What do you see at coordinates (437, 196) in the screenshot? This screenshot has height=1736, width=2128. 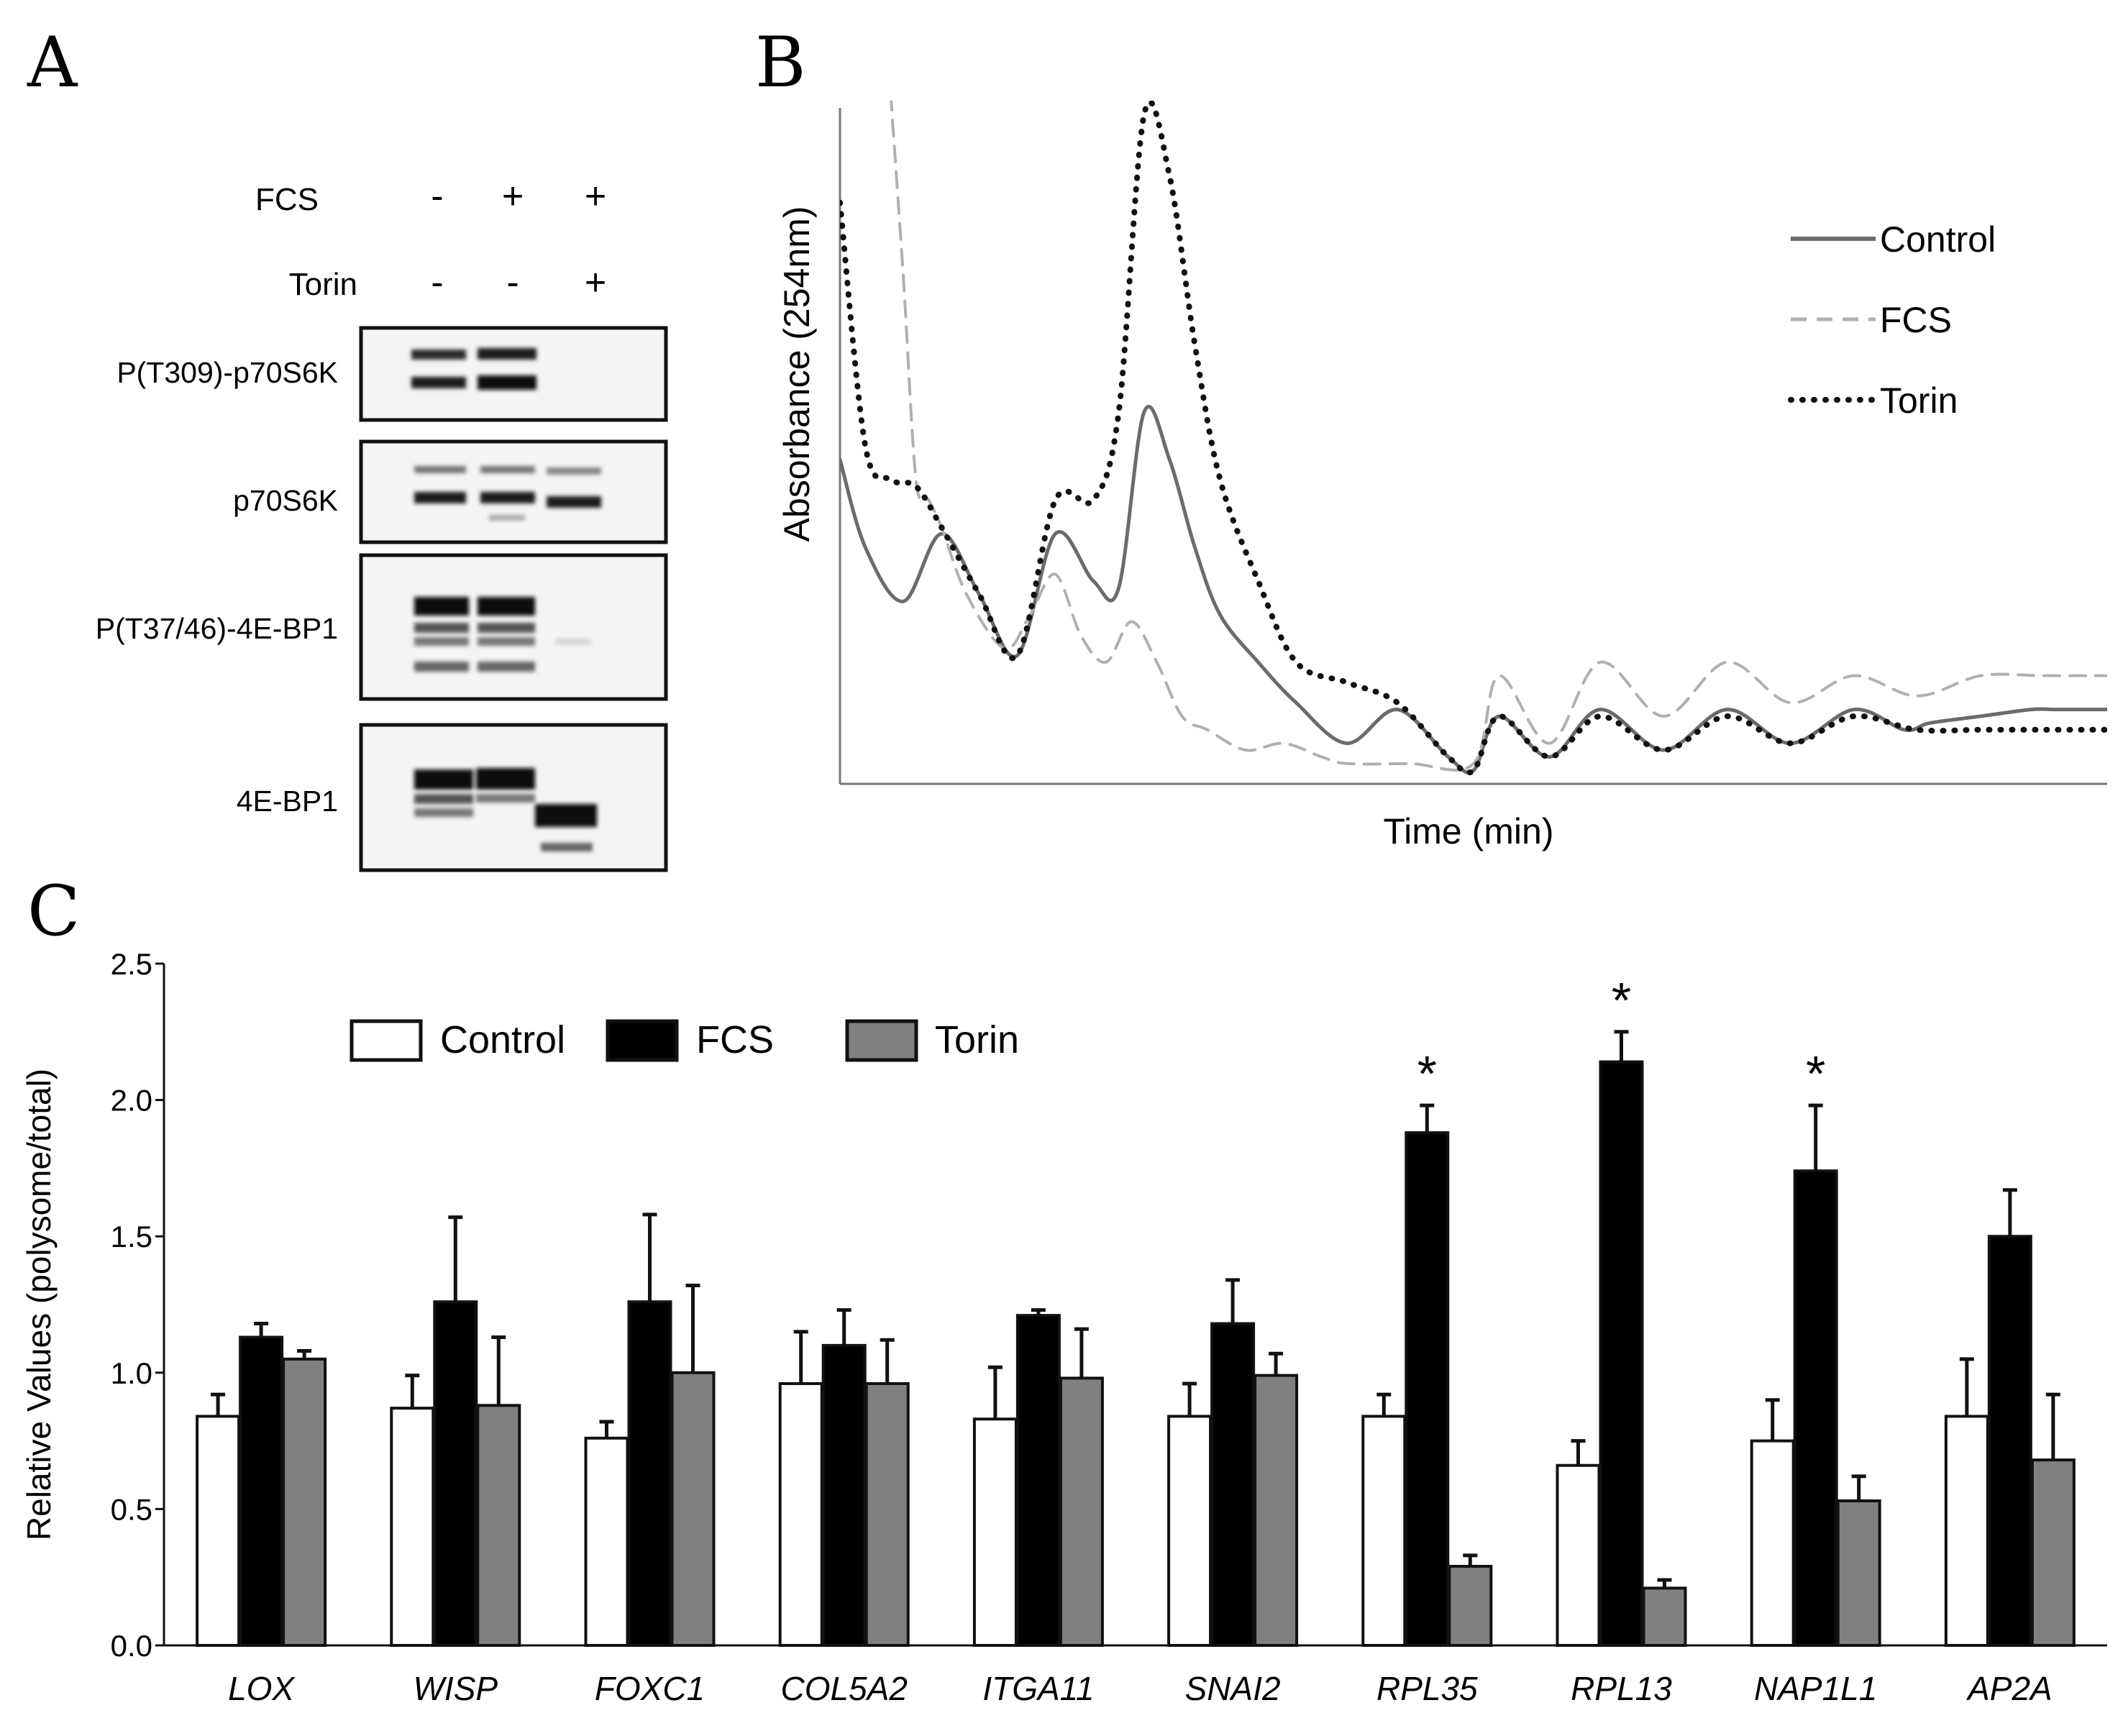 I see `fcs-mark-1: -` at bounding box center [437, 196].